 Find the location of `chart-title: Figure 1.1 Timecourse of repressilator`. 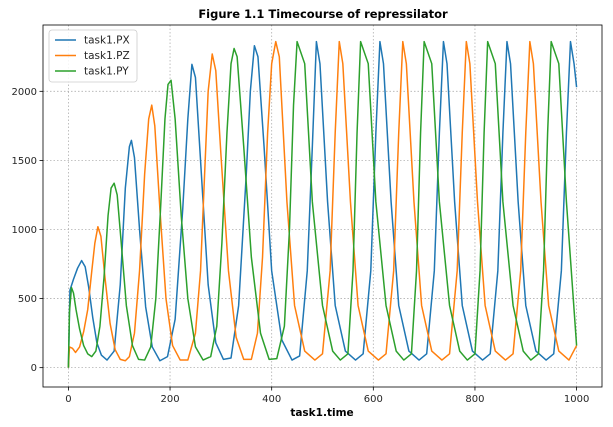

chart-title: Figure 1.1 Timecourse of repressilator is located at coordinates (323, 14).